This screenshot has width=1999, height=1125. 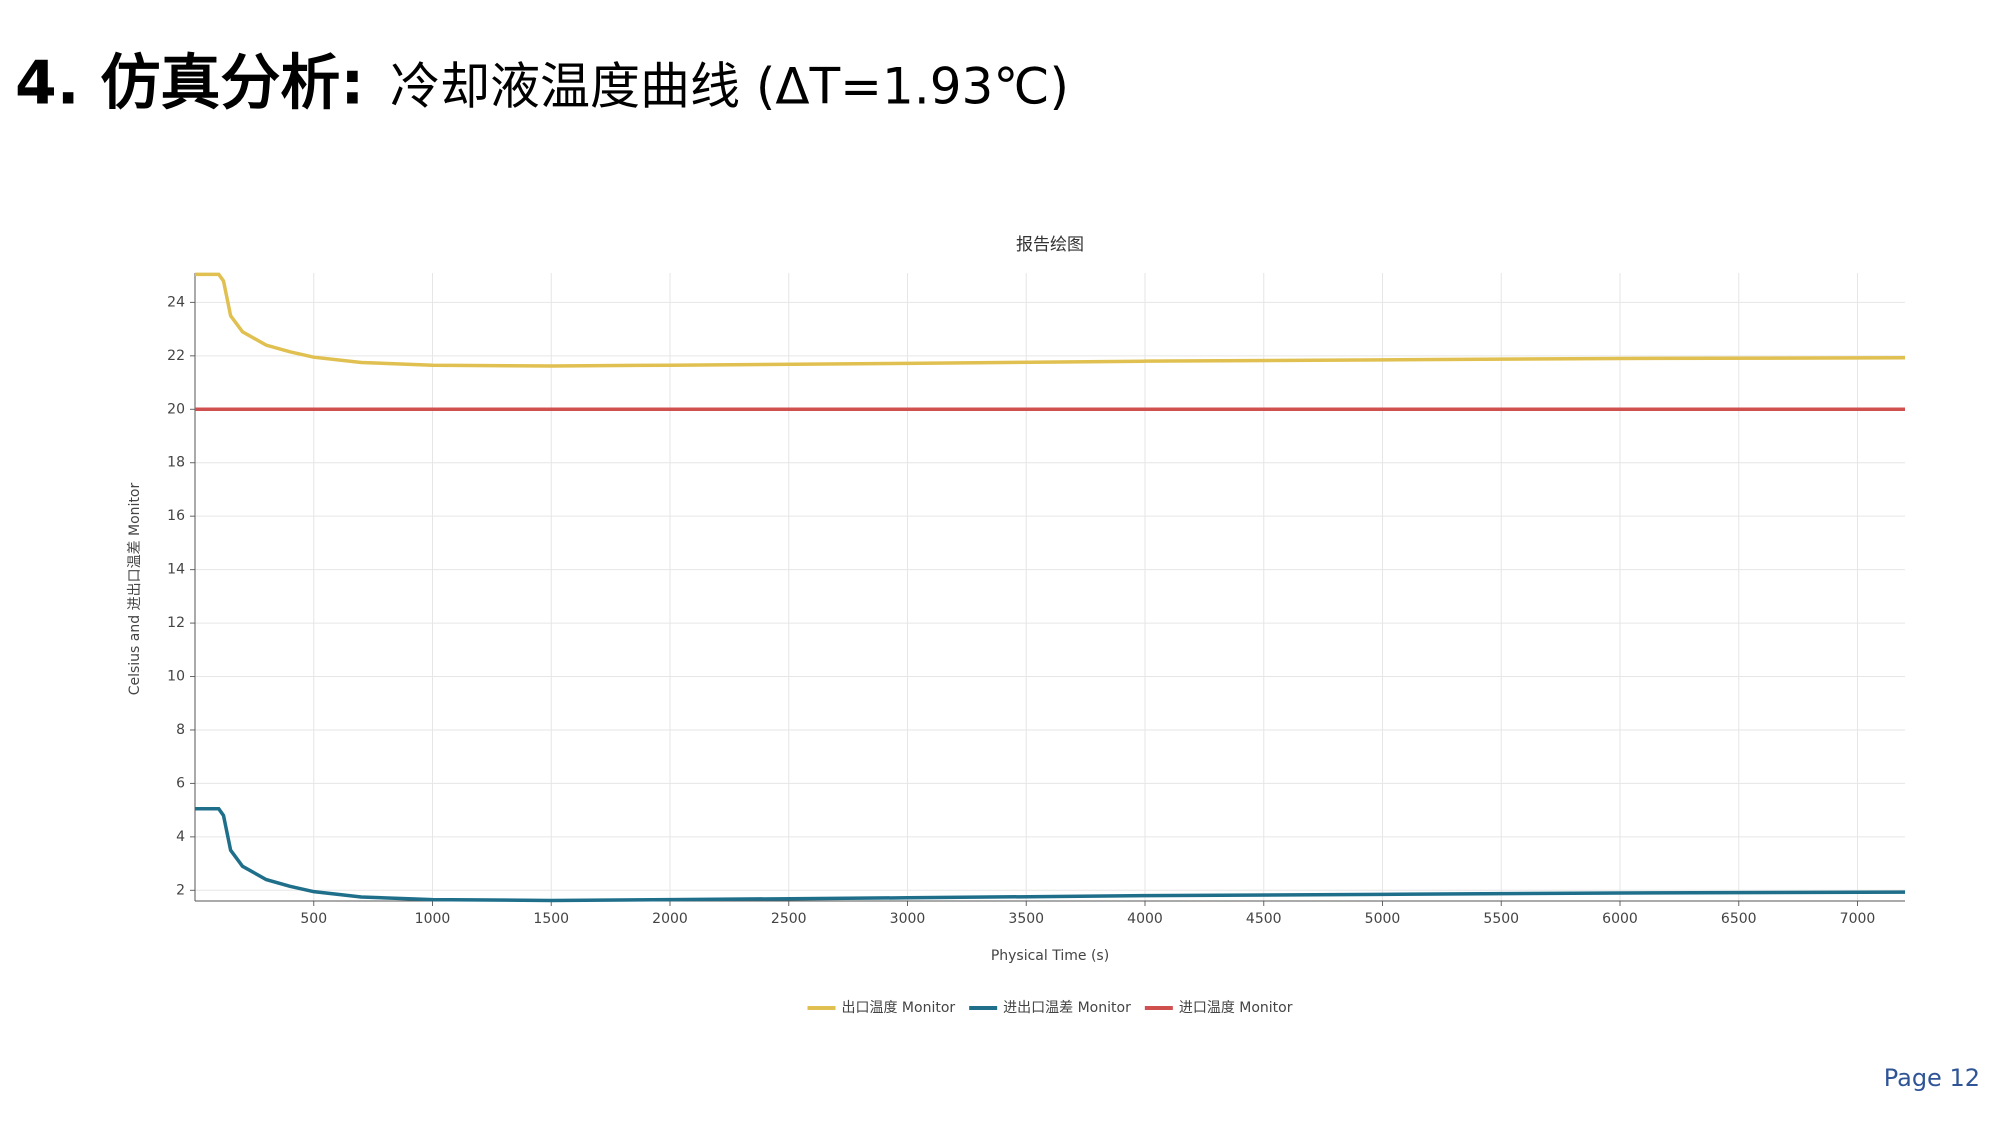 I want to click on x-tick-label: 5000, so click(x=1383, y=919).